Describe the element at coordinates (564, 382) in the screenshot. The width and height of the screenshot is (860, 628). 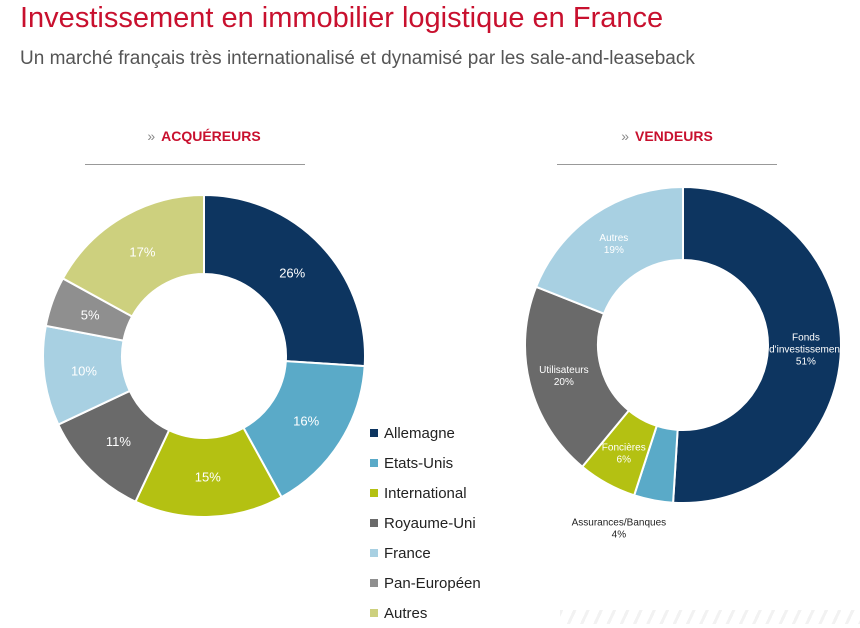
I see `vendeurs-data-label: 20%` at that location.